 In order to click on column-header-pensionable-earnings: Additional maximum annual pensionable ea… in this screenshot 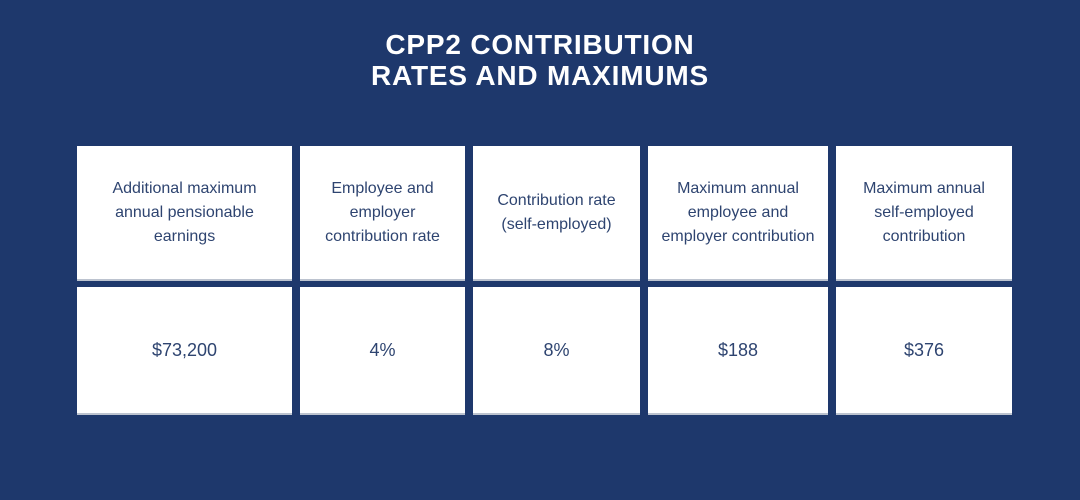, I will do `click(184, 213)`.